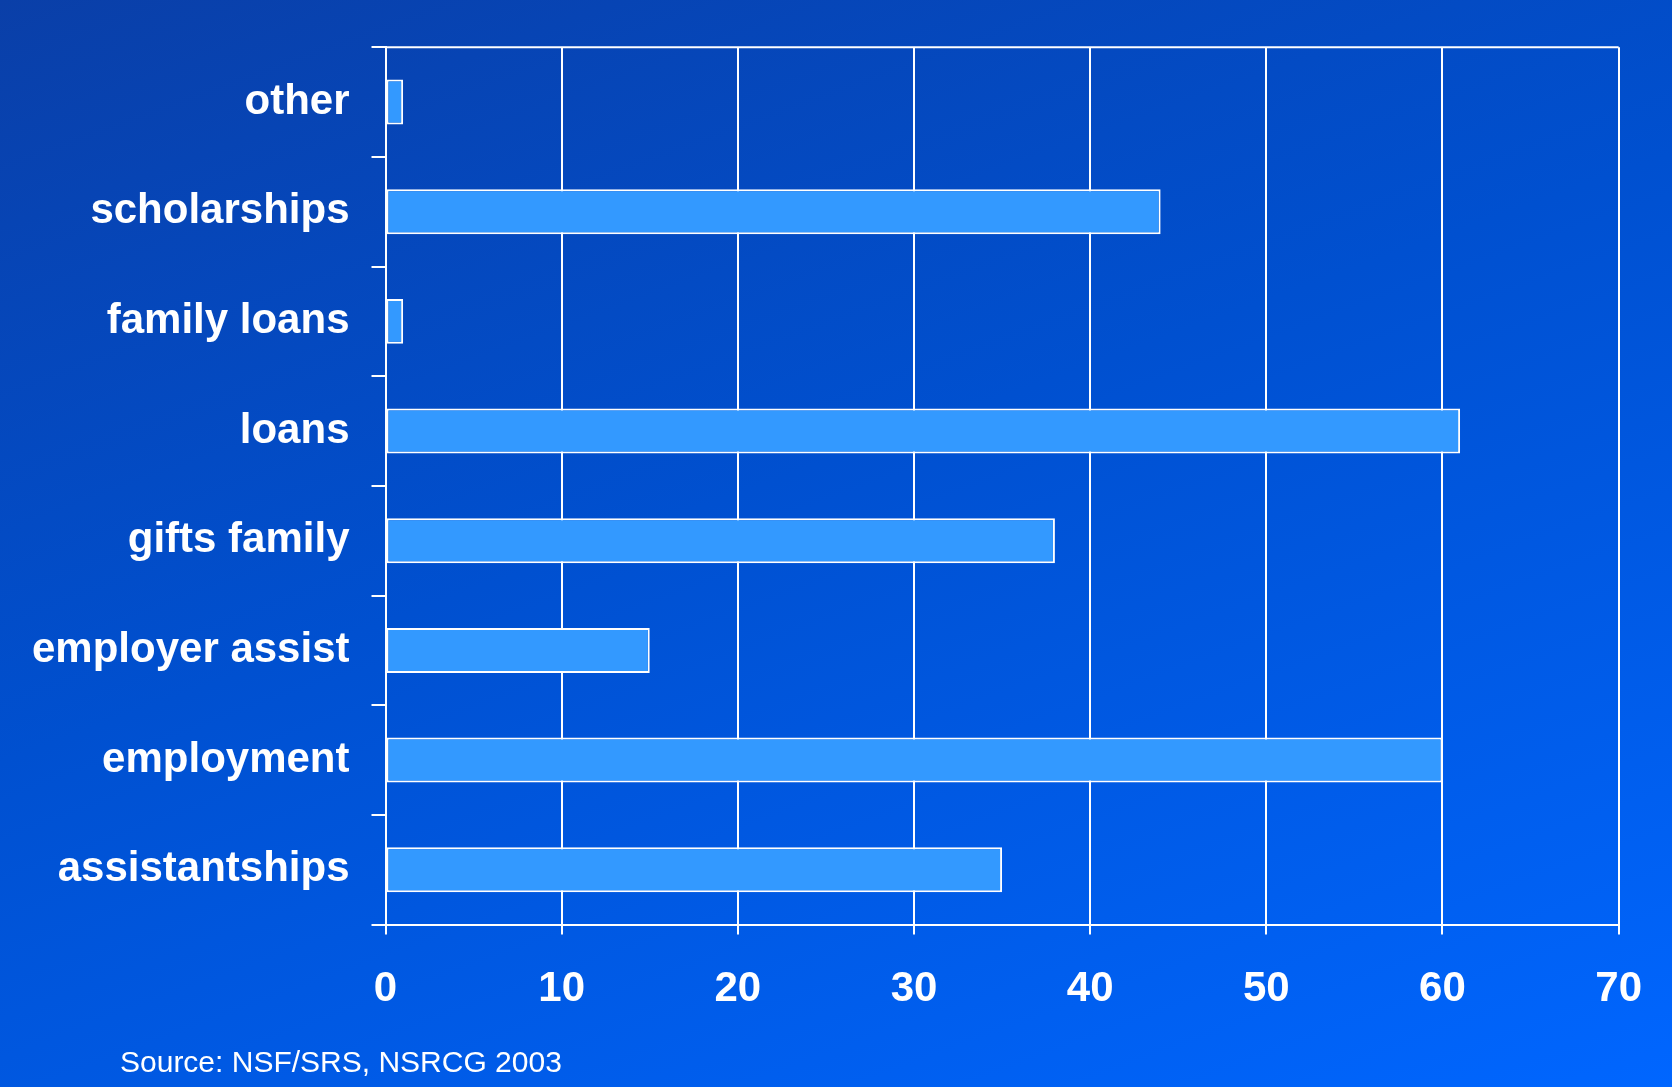 The width and height of the screenshot is (1672, 1087). I want to click on y-tick-label: employer assist, so click(190, 647).